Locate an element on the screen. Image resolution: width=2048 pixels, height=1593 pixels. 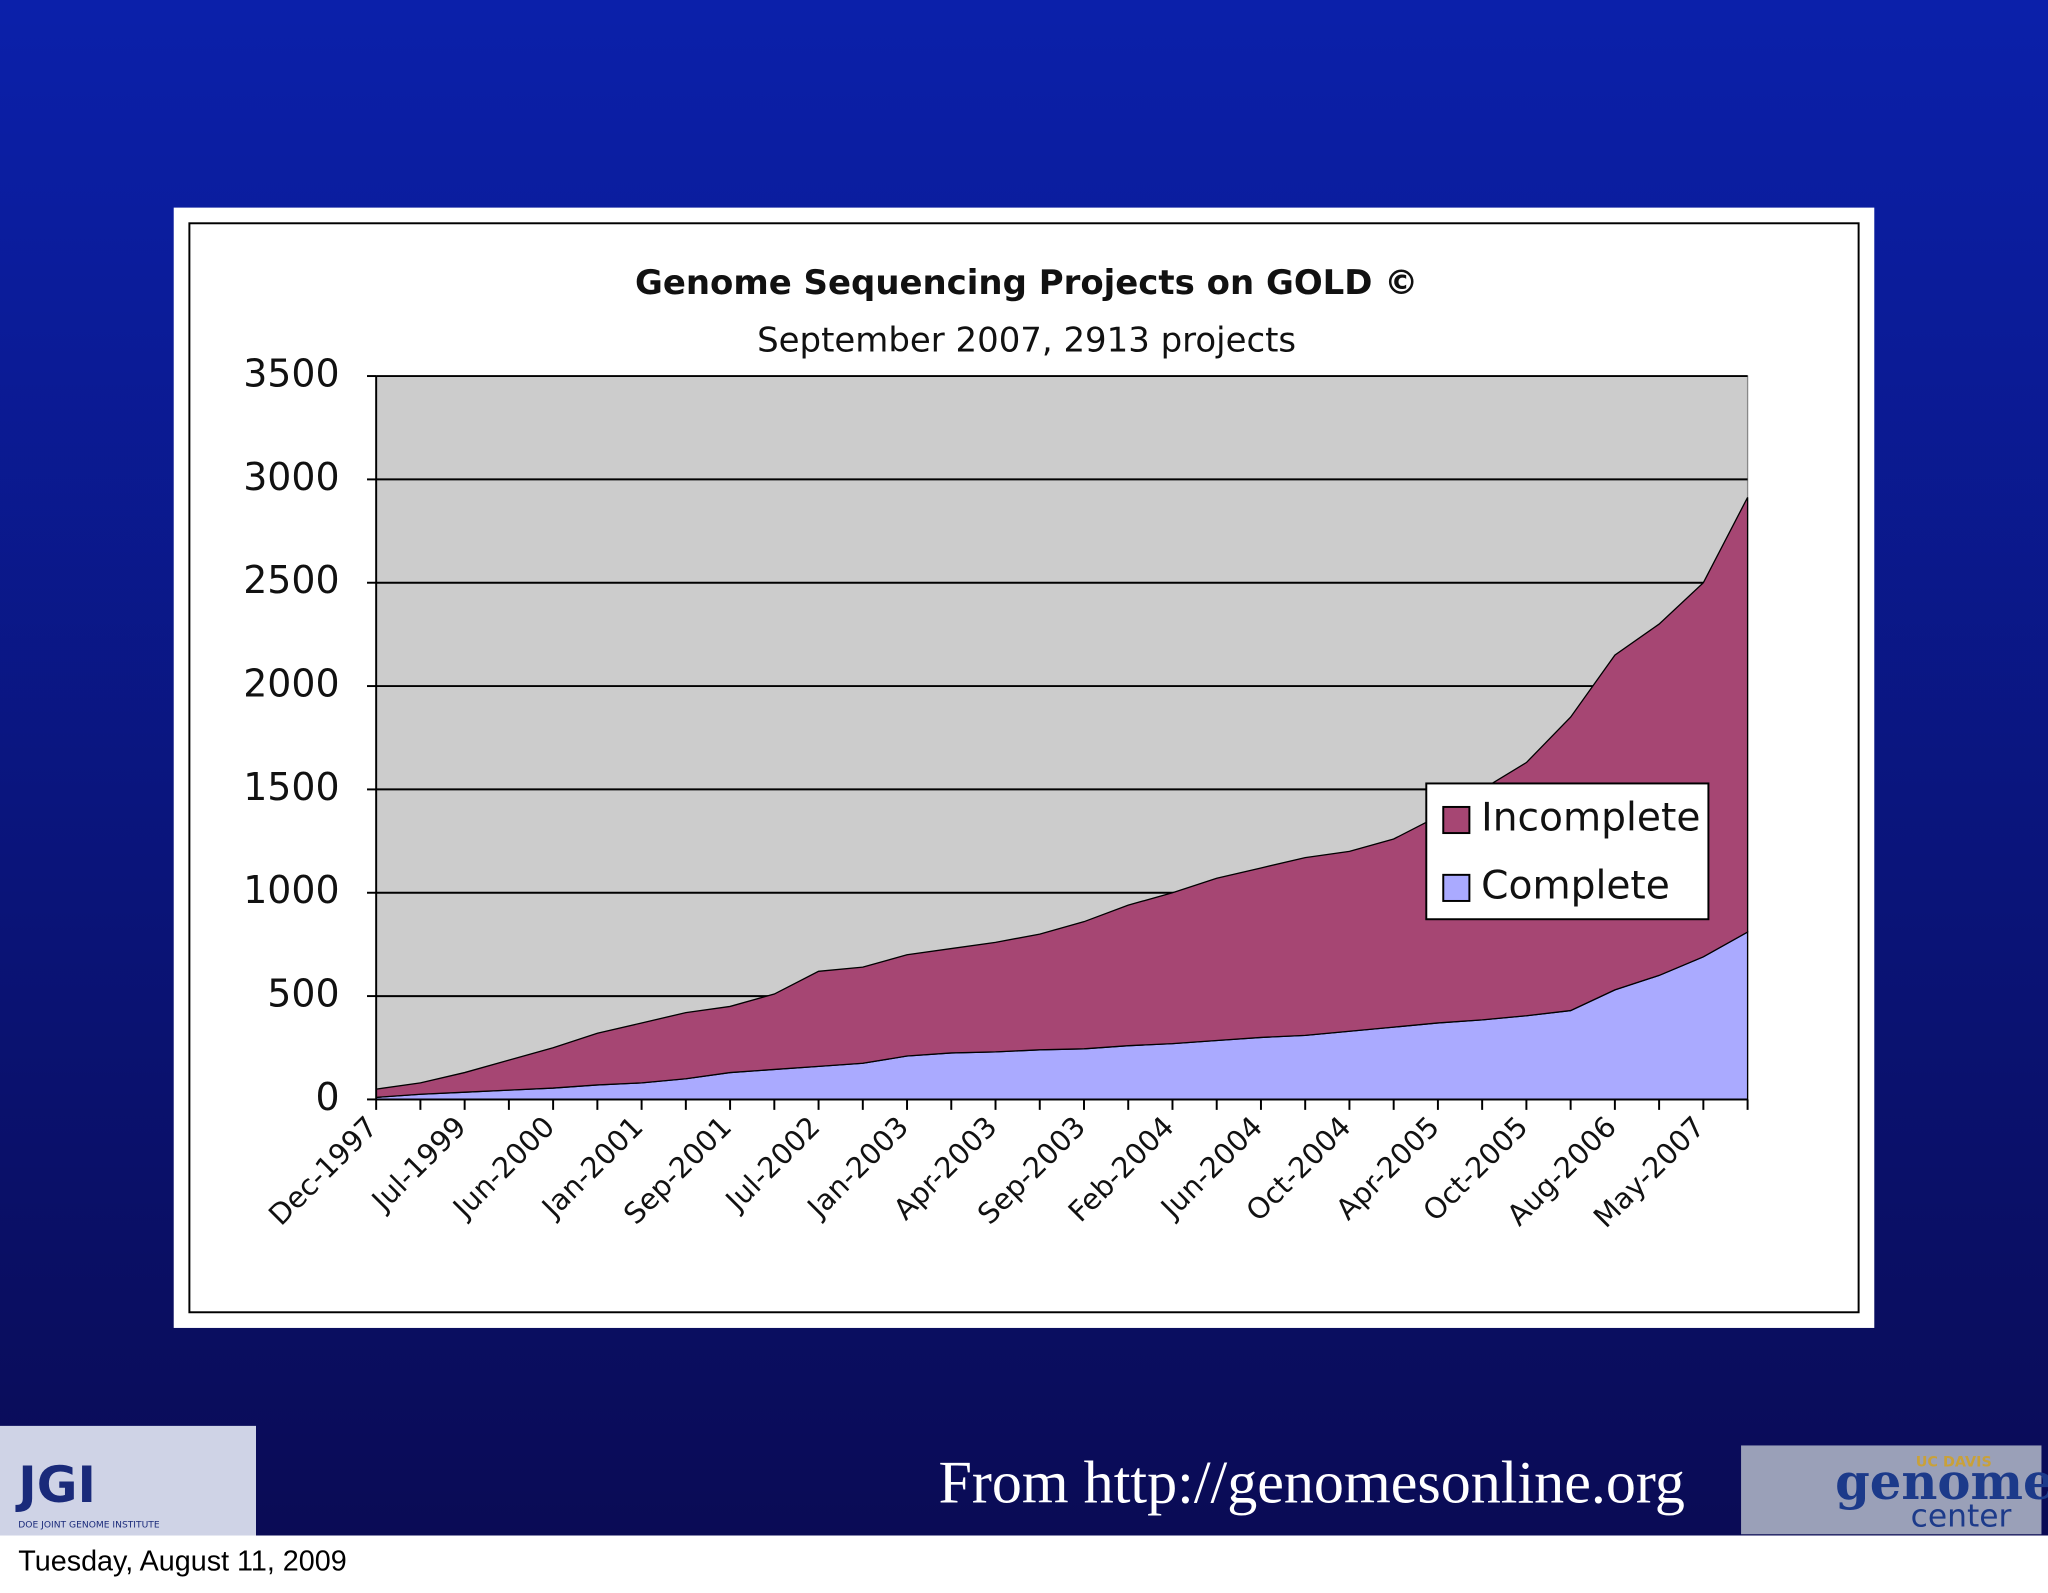
source-caption: From http://genomesonline.org is located at coordinates (1311, 1481).